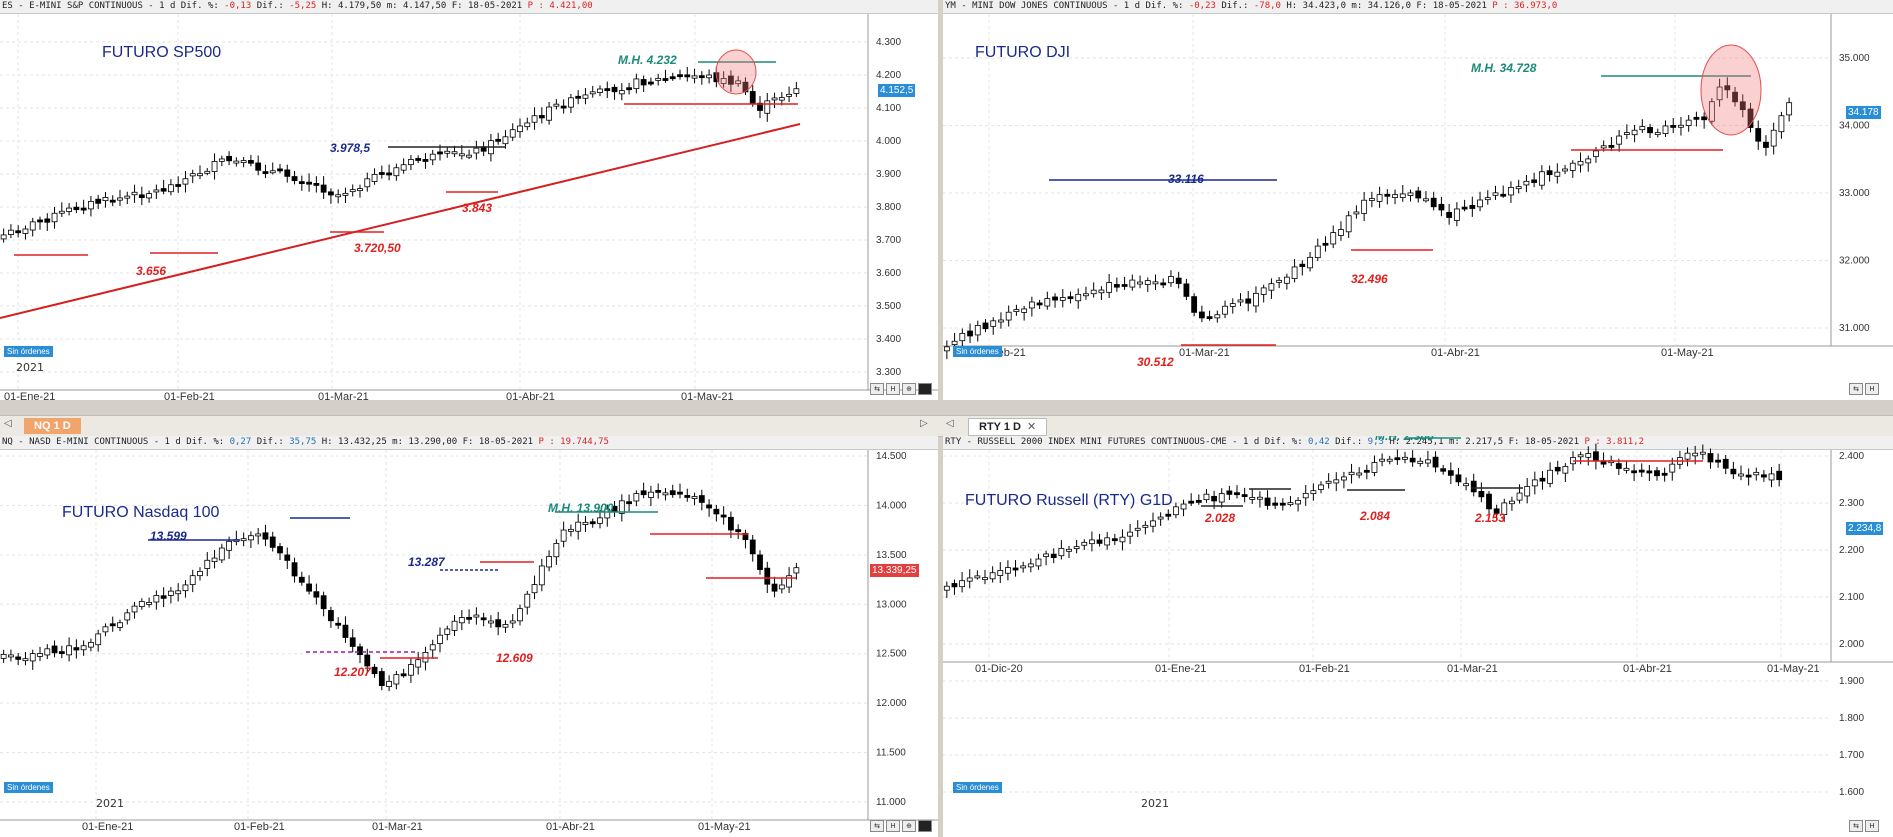  Describe the element at coordinates (1872, 826) in the screenshot. I see `russell-save-button: H` at that location.